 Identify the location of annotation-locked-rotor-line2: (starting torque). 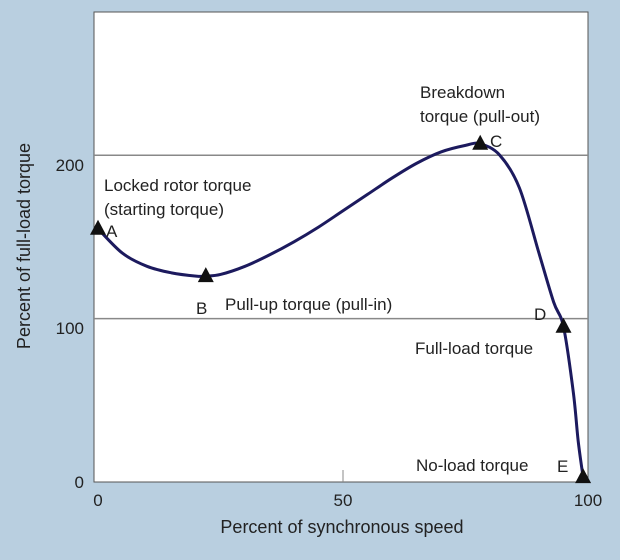
(164, 209).